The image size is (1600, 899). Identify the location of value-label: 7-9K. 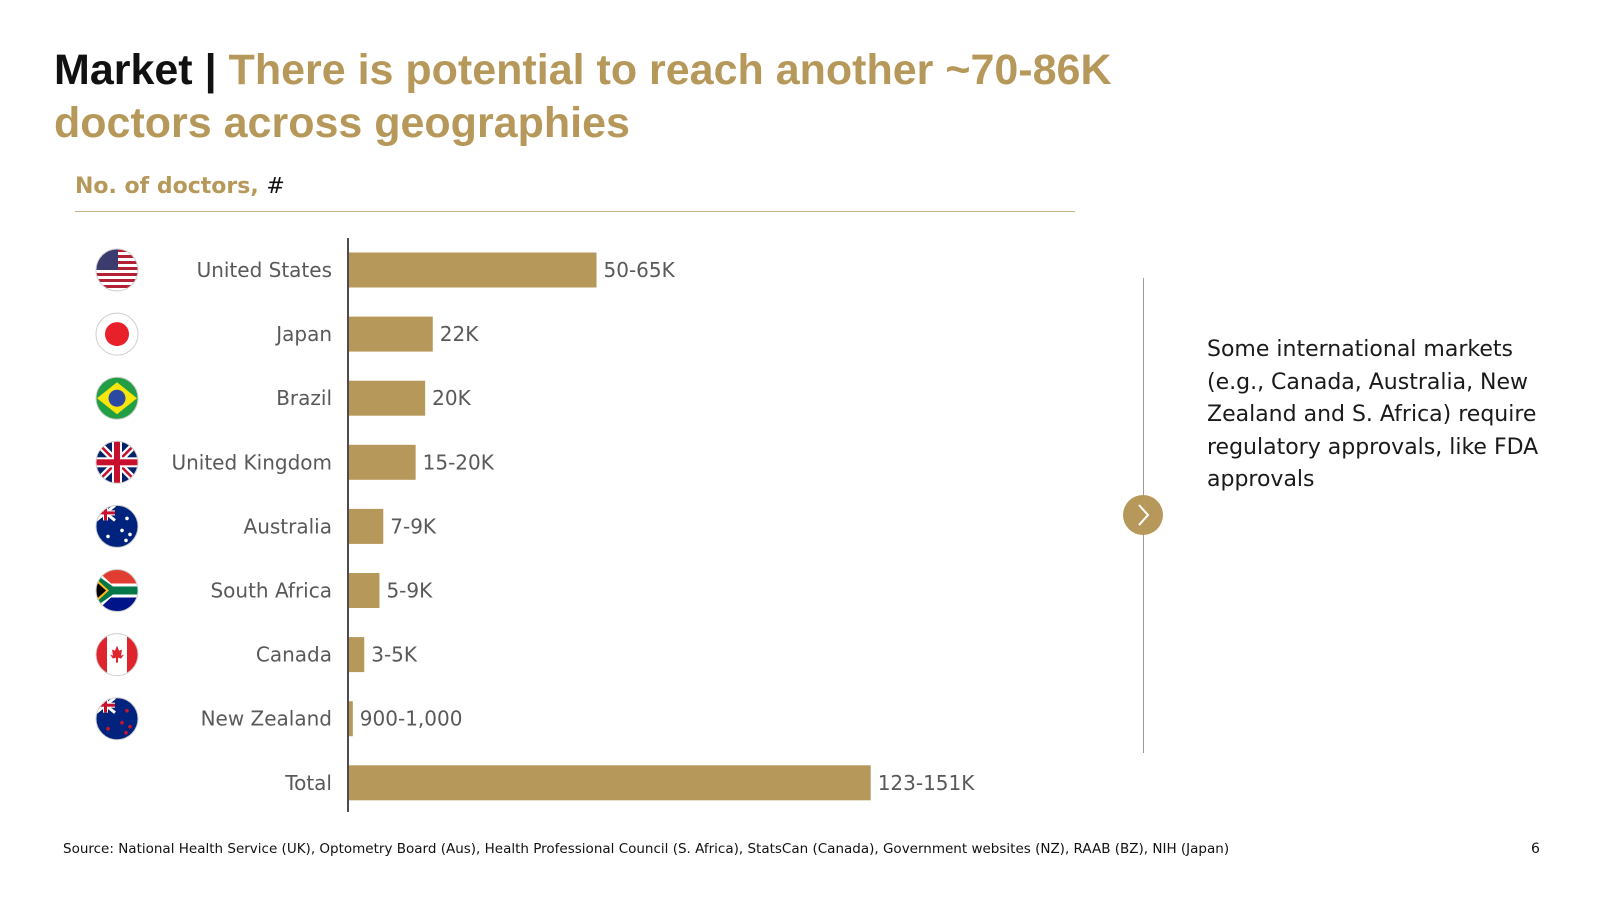
(413, 526).